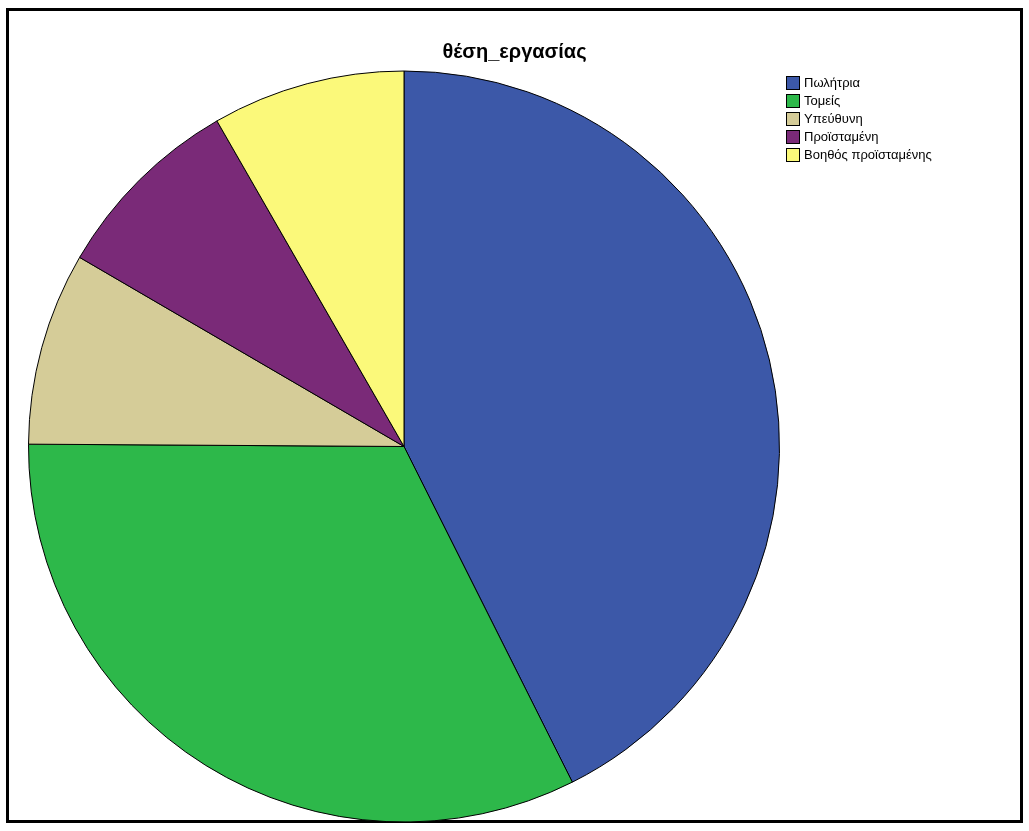 This screenshot has height=831, width=1029. Describe the element at coordinates (832, 83) in the screenshot. I see `legend-label: Πωλήτρια` at that location.